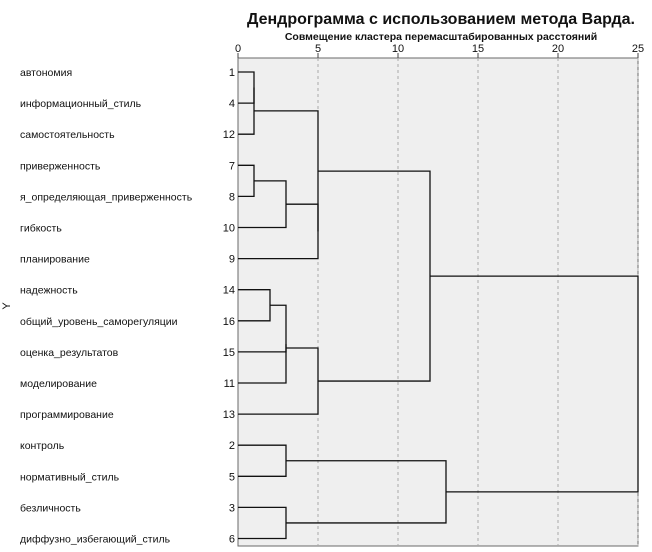 The width and height of the screenshot is (652, 552). What do you see at coordinates (60, 166) in the screenshot?
I see `leaf-label: приверженность` at bounding box center [60, 166].